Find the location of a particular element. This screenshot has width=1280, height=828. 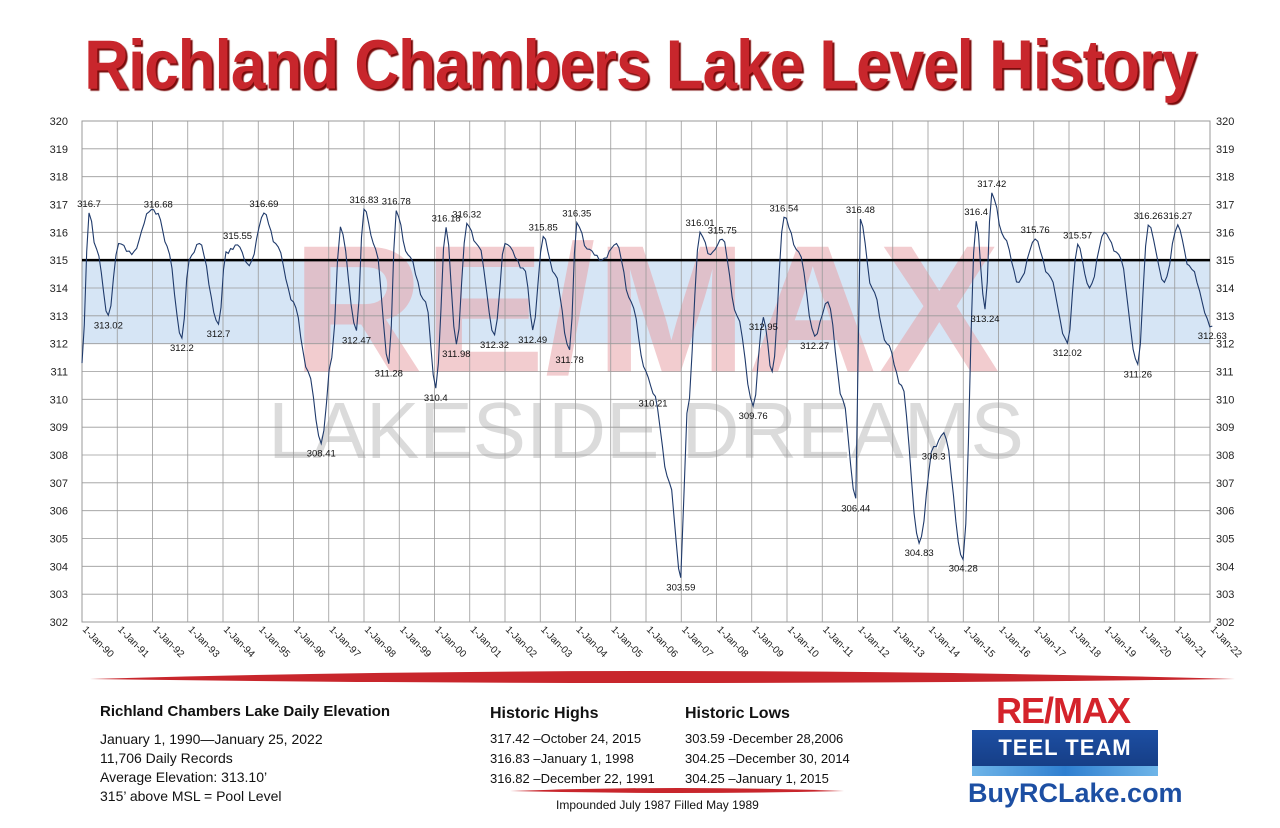

data-label: 311.98 is located at coordinates (456, 354).